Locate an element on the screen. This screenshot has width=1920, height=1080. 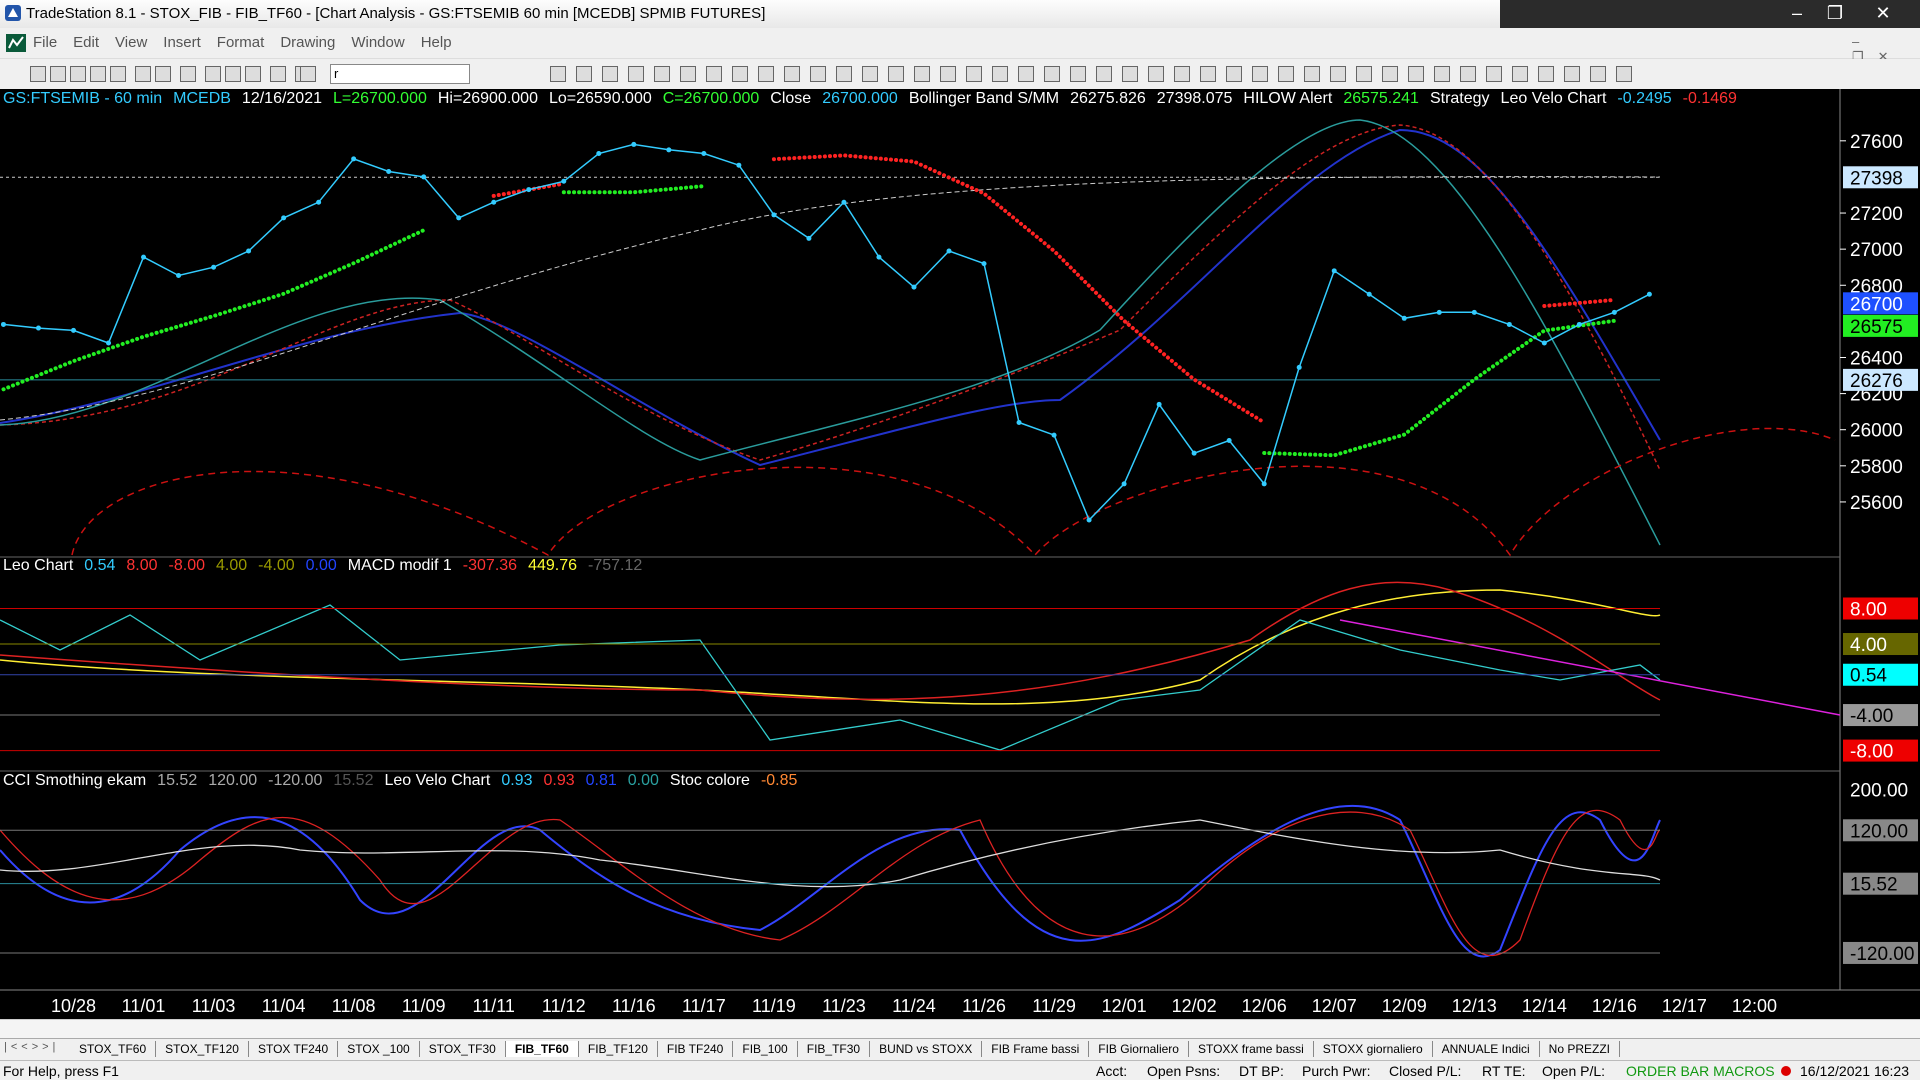
tab: STOX TF240 is located at coordinates (294, 1049).